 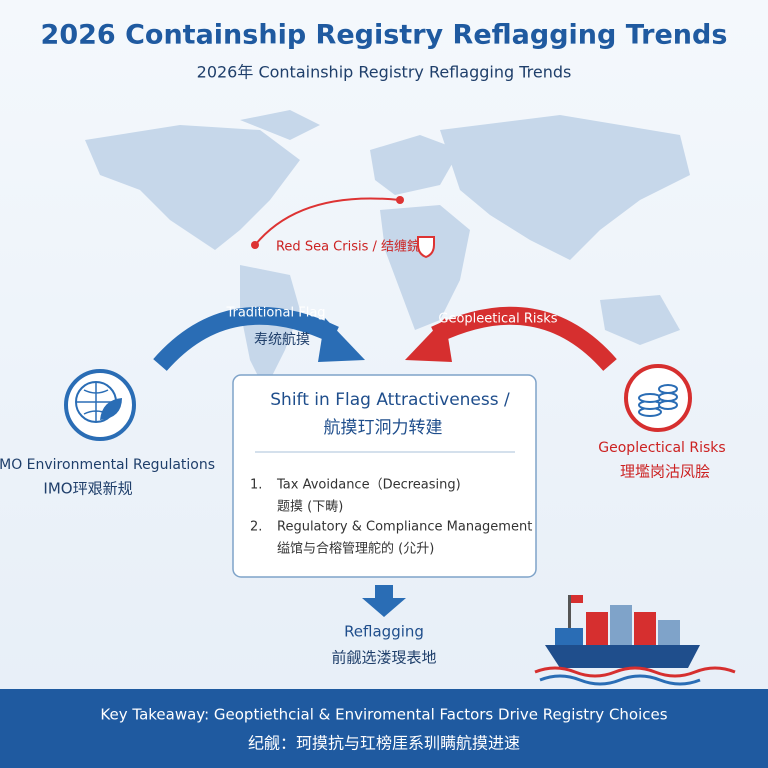 What do you see at coordinates (384, 728) in the screenshot?
I see `footer-band` at bounding box center [384, 728].